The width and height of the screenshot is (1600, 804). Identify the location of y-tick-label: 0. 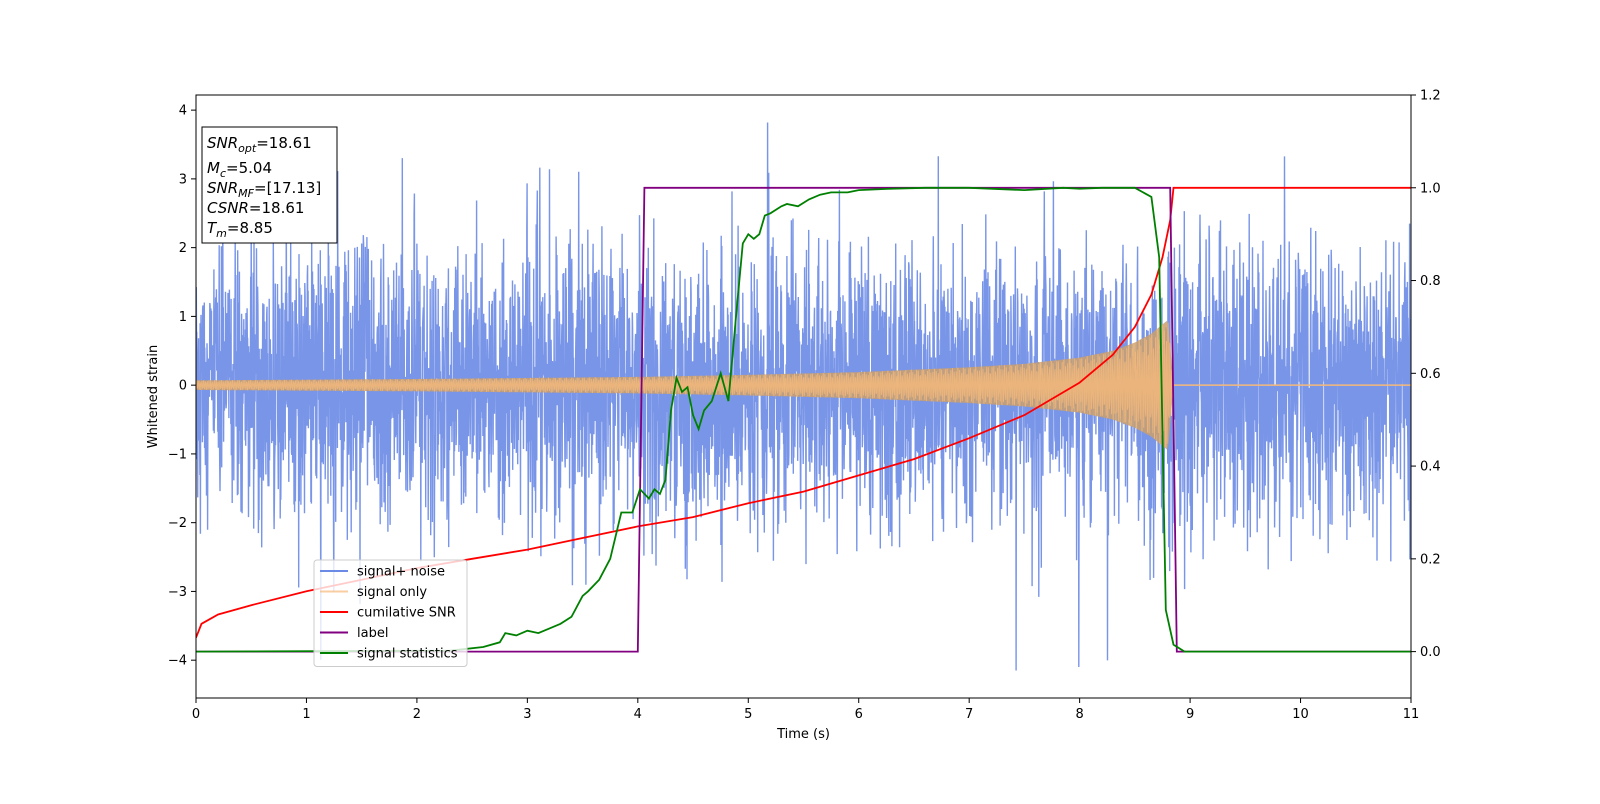
(183, 386).